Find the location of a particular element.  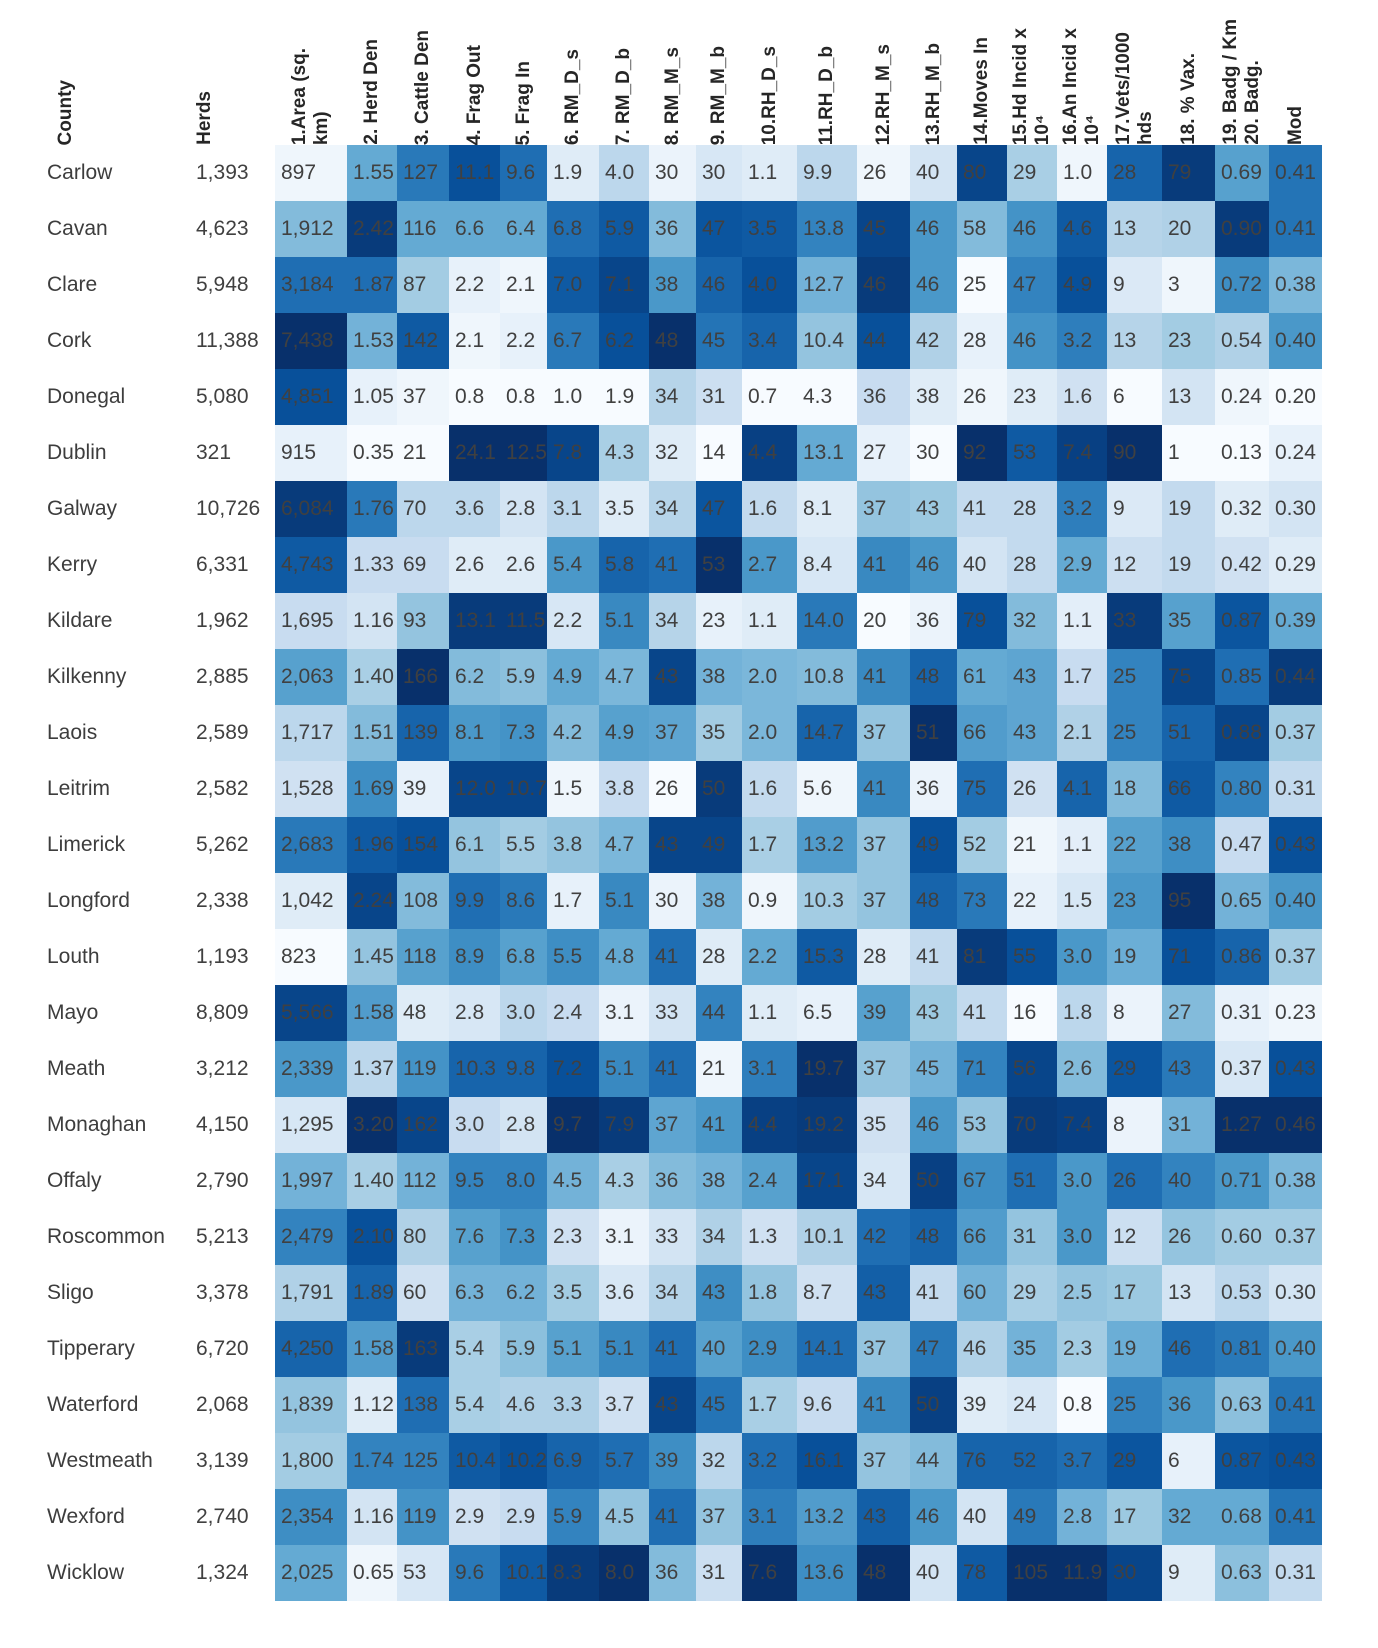

cell-rh_d_b: 15.3 is located at coordinates (827, 957).